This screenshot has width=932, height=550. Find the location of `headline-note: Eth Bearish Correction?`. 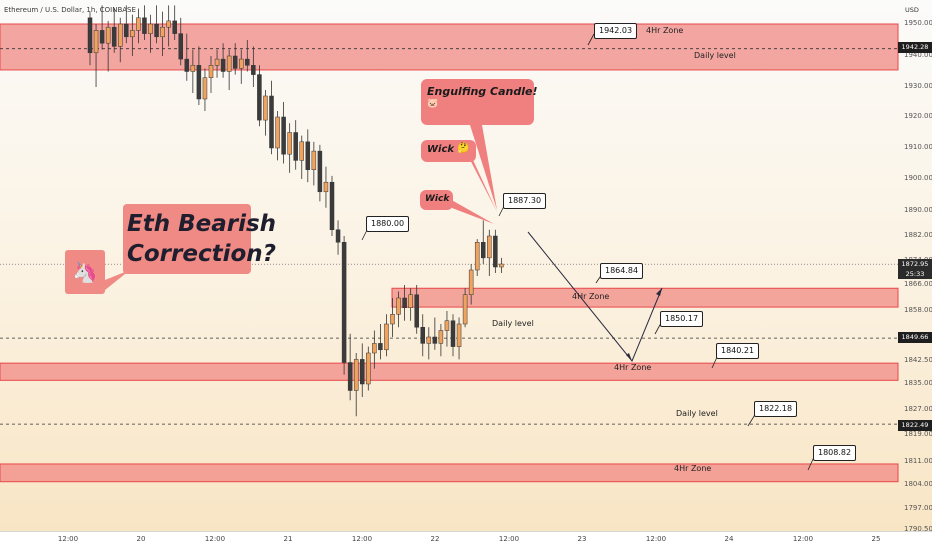

headline-note: Eth Bearish Correction? is located at coordinates (199, 239).